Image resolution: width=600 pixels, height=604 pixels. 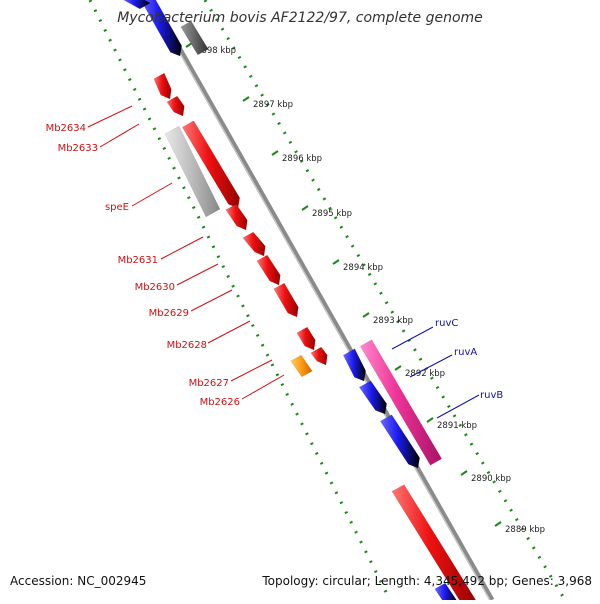 What do you see at coordinates (66, 128) in the screenshot?
I see `gene-label: Mb2634` at bounding box center [66, 128].